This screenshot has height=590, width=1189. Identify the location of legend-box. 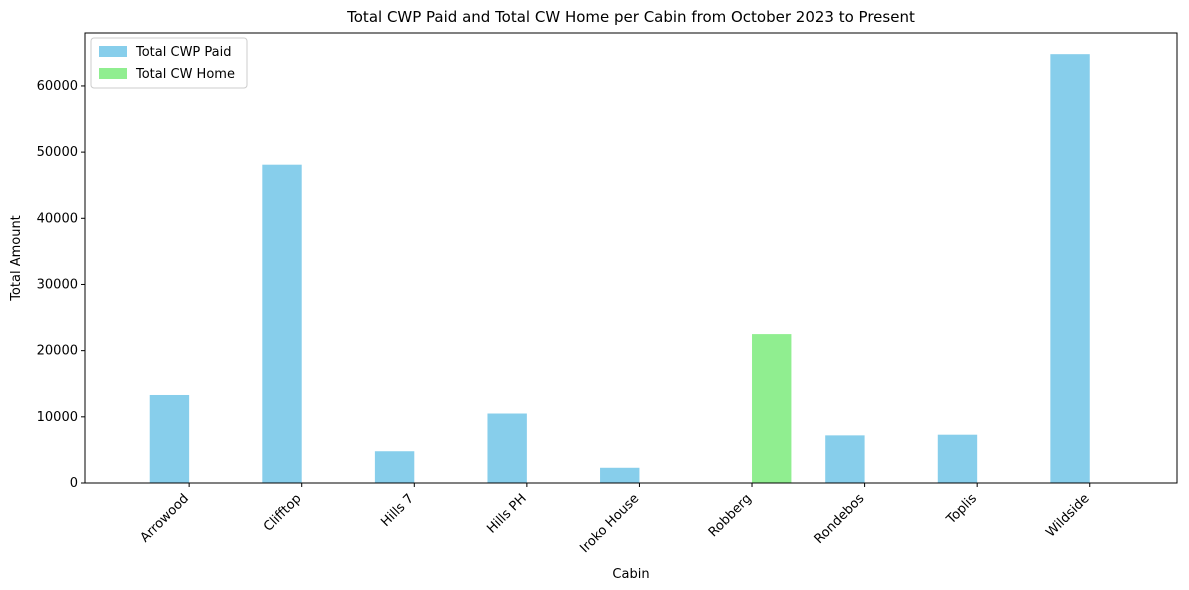
(169, 63).